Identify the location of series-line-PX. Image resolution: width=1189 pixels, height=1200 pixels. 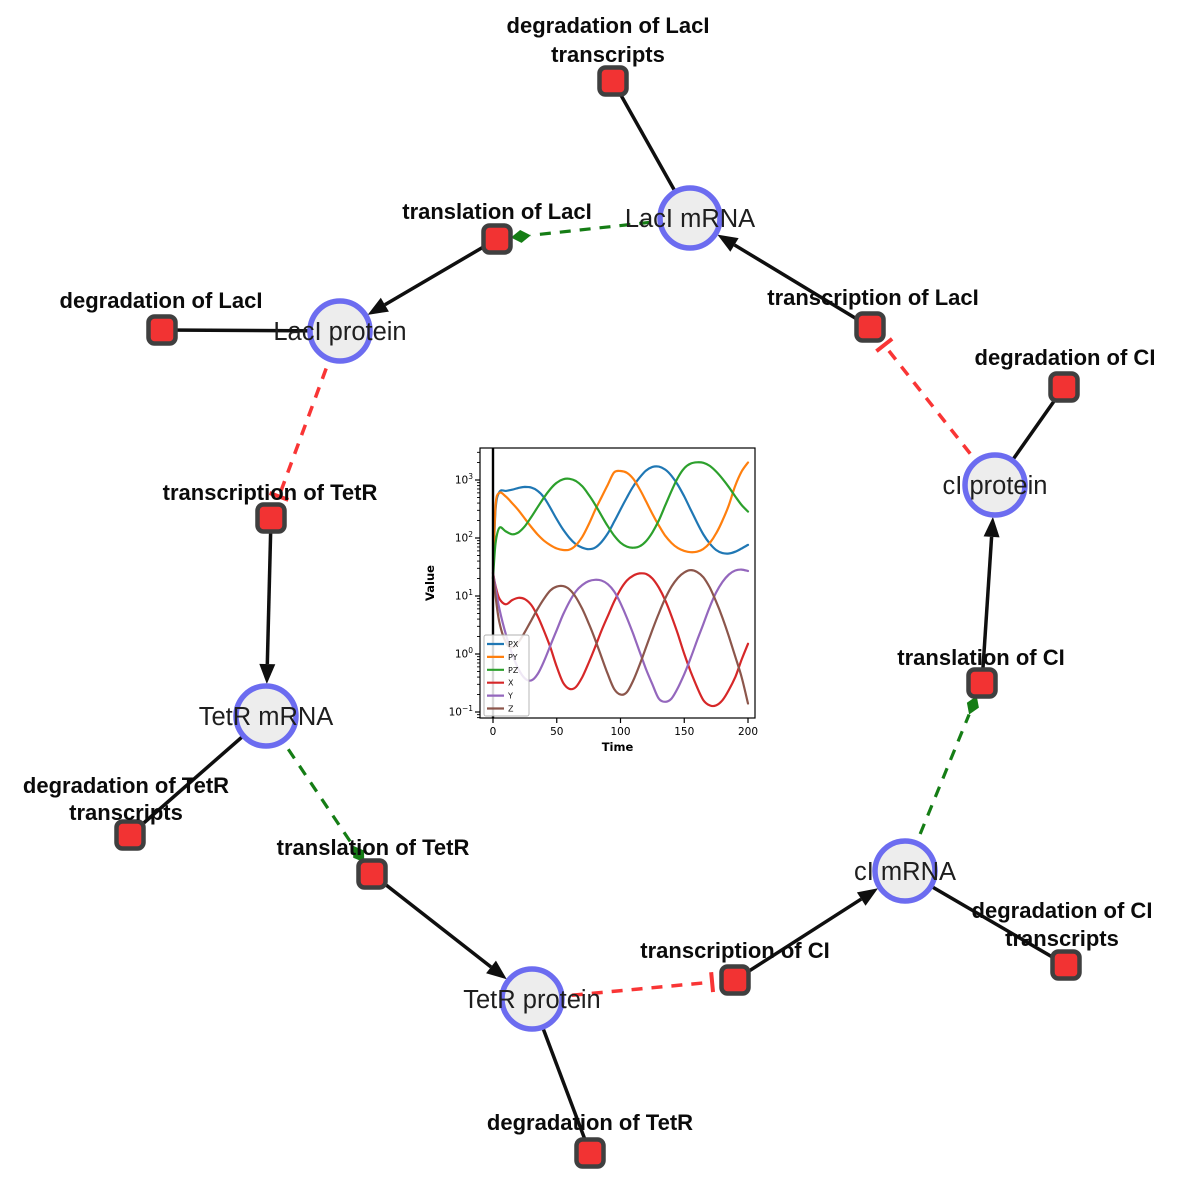
(620, 522).